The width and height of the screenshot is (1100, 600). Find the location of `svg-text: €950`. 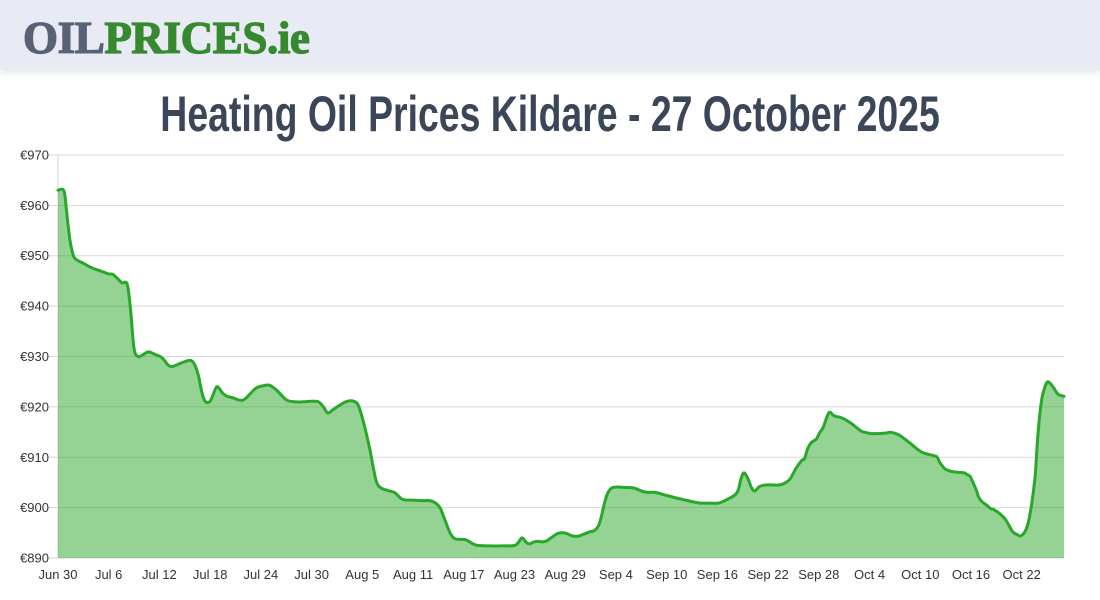

svg-text: €950 is located at coordinates (34, 255).